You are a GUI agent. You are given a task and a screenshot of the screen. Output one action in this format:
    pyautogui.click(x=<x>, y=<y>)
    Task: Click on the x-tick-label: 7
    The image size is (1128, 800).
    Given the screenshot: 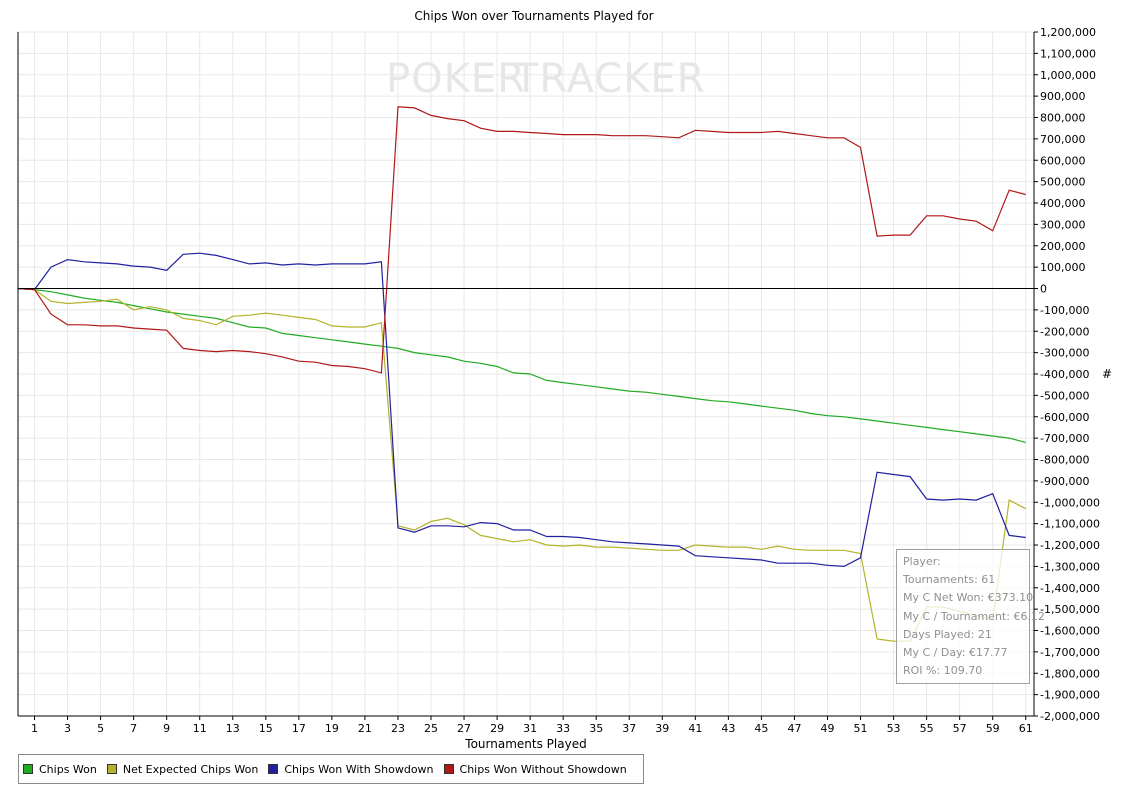 What is the action you would take?
    pyautogui.click(x=133, y=728)
    